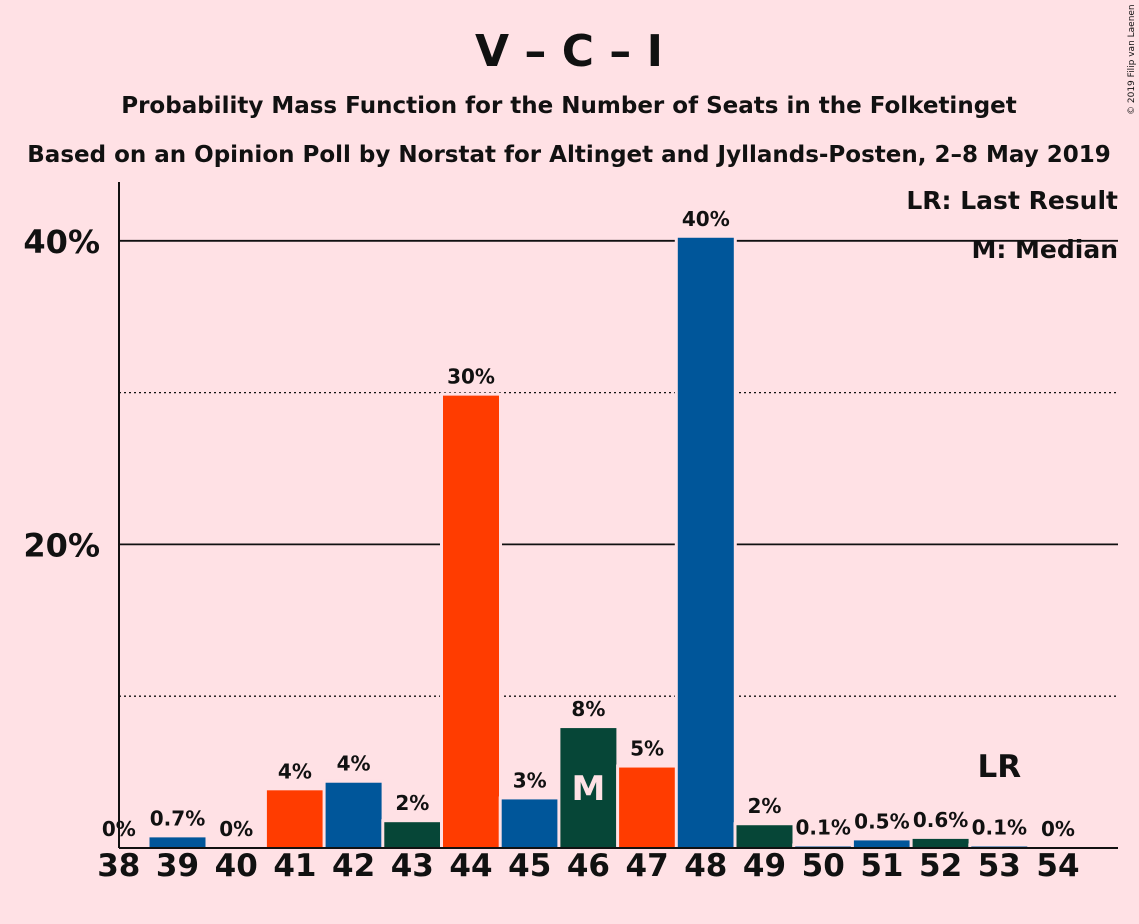 The width and height of the screenshot is (1139, 924). What do you see at coordinates (61, 394) in the screenshot?
I see `y-axis-ticks: 20% 40%` at bounding box center [61, 394].